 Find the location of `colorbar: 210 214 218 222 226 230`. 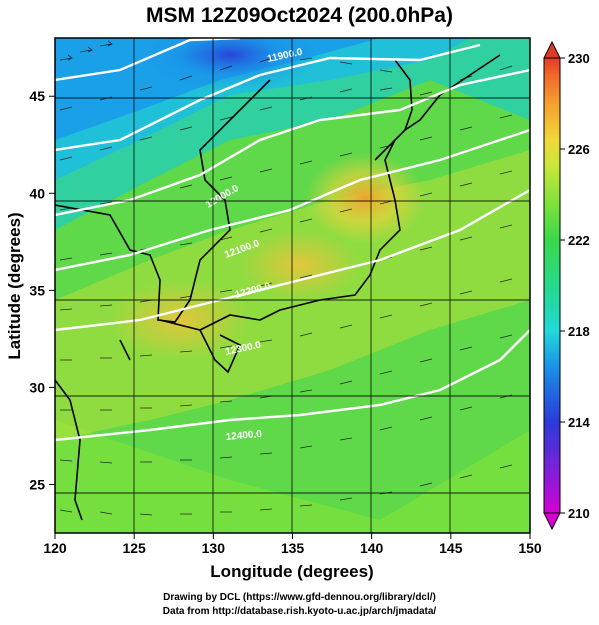

colorbar: 210 214 218 222 226 230 is located at coordinates (566, 285).